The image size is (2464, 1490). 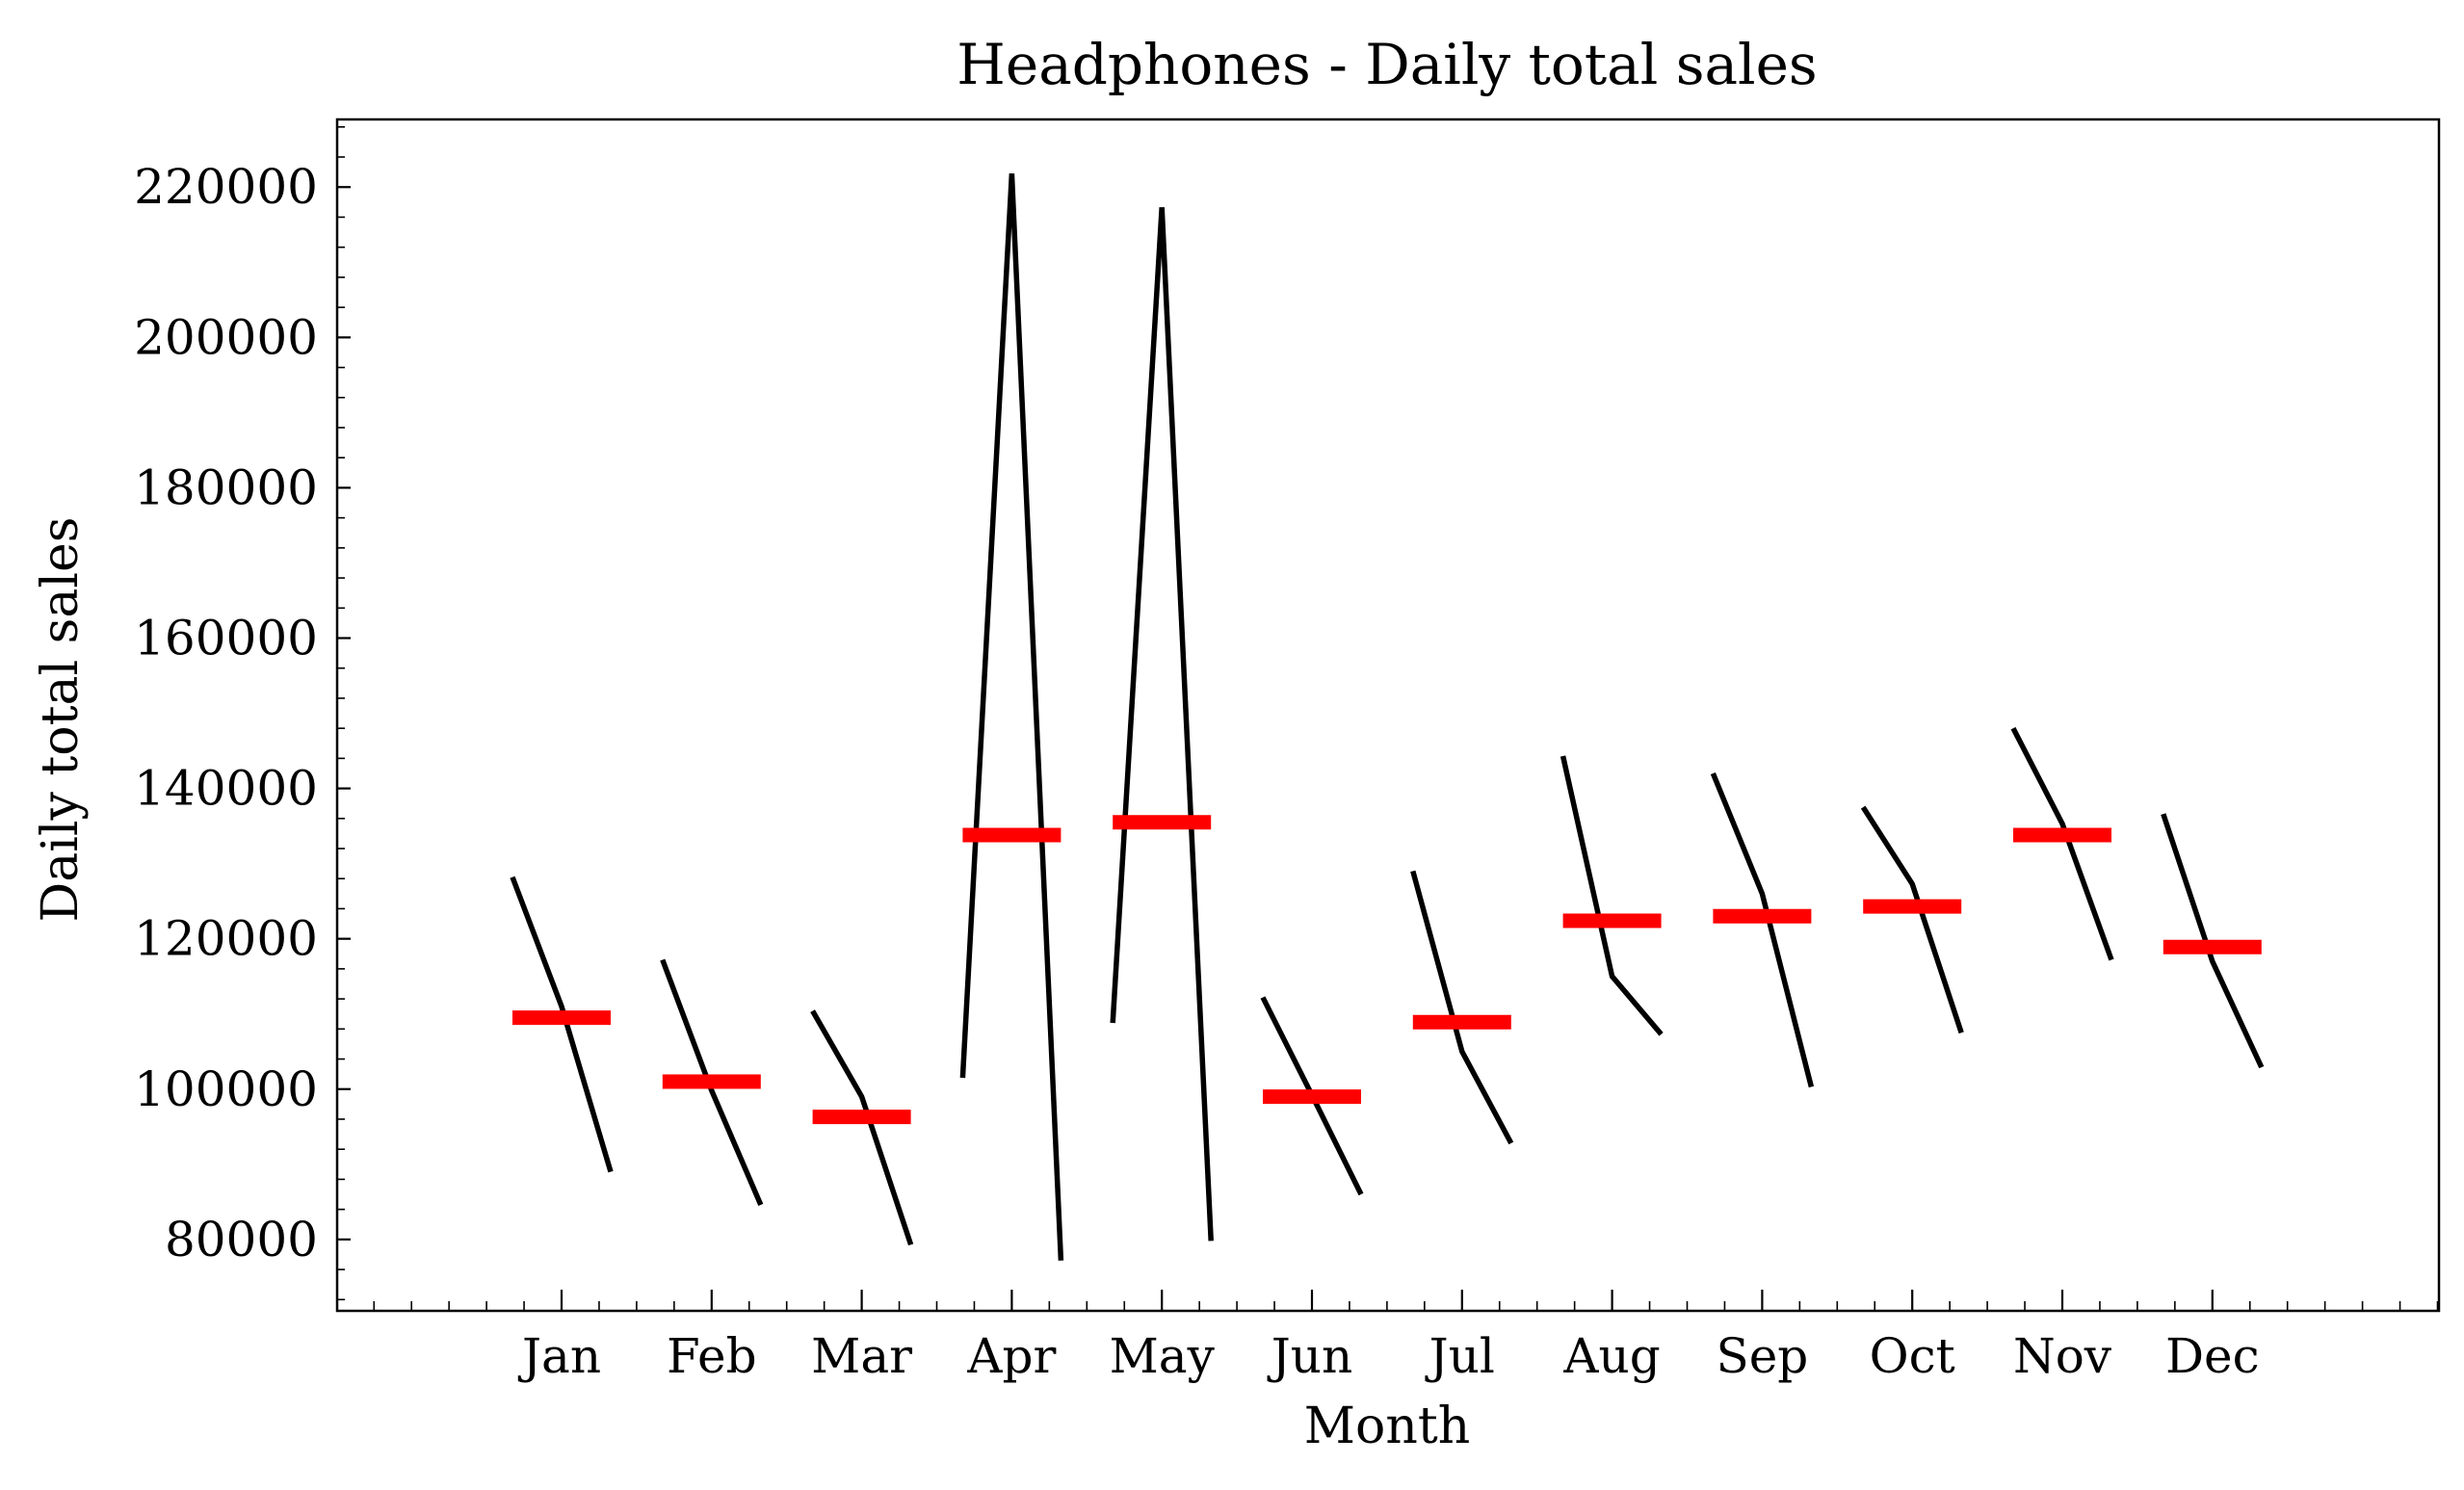 I want to click on x-tick-label-aug: Aug, so click(x=1611, y=1356).